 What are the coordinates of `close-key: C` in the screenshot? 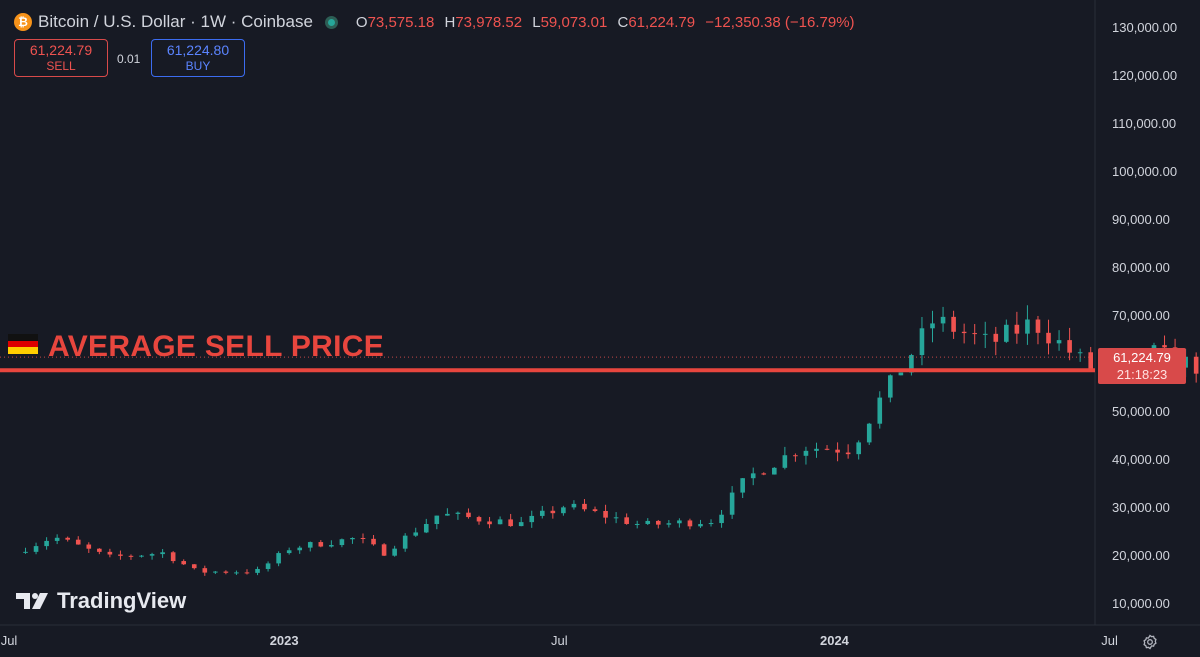 It's located at (623, 22).